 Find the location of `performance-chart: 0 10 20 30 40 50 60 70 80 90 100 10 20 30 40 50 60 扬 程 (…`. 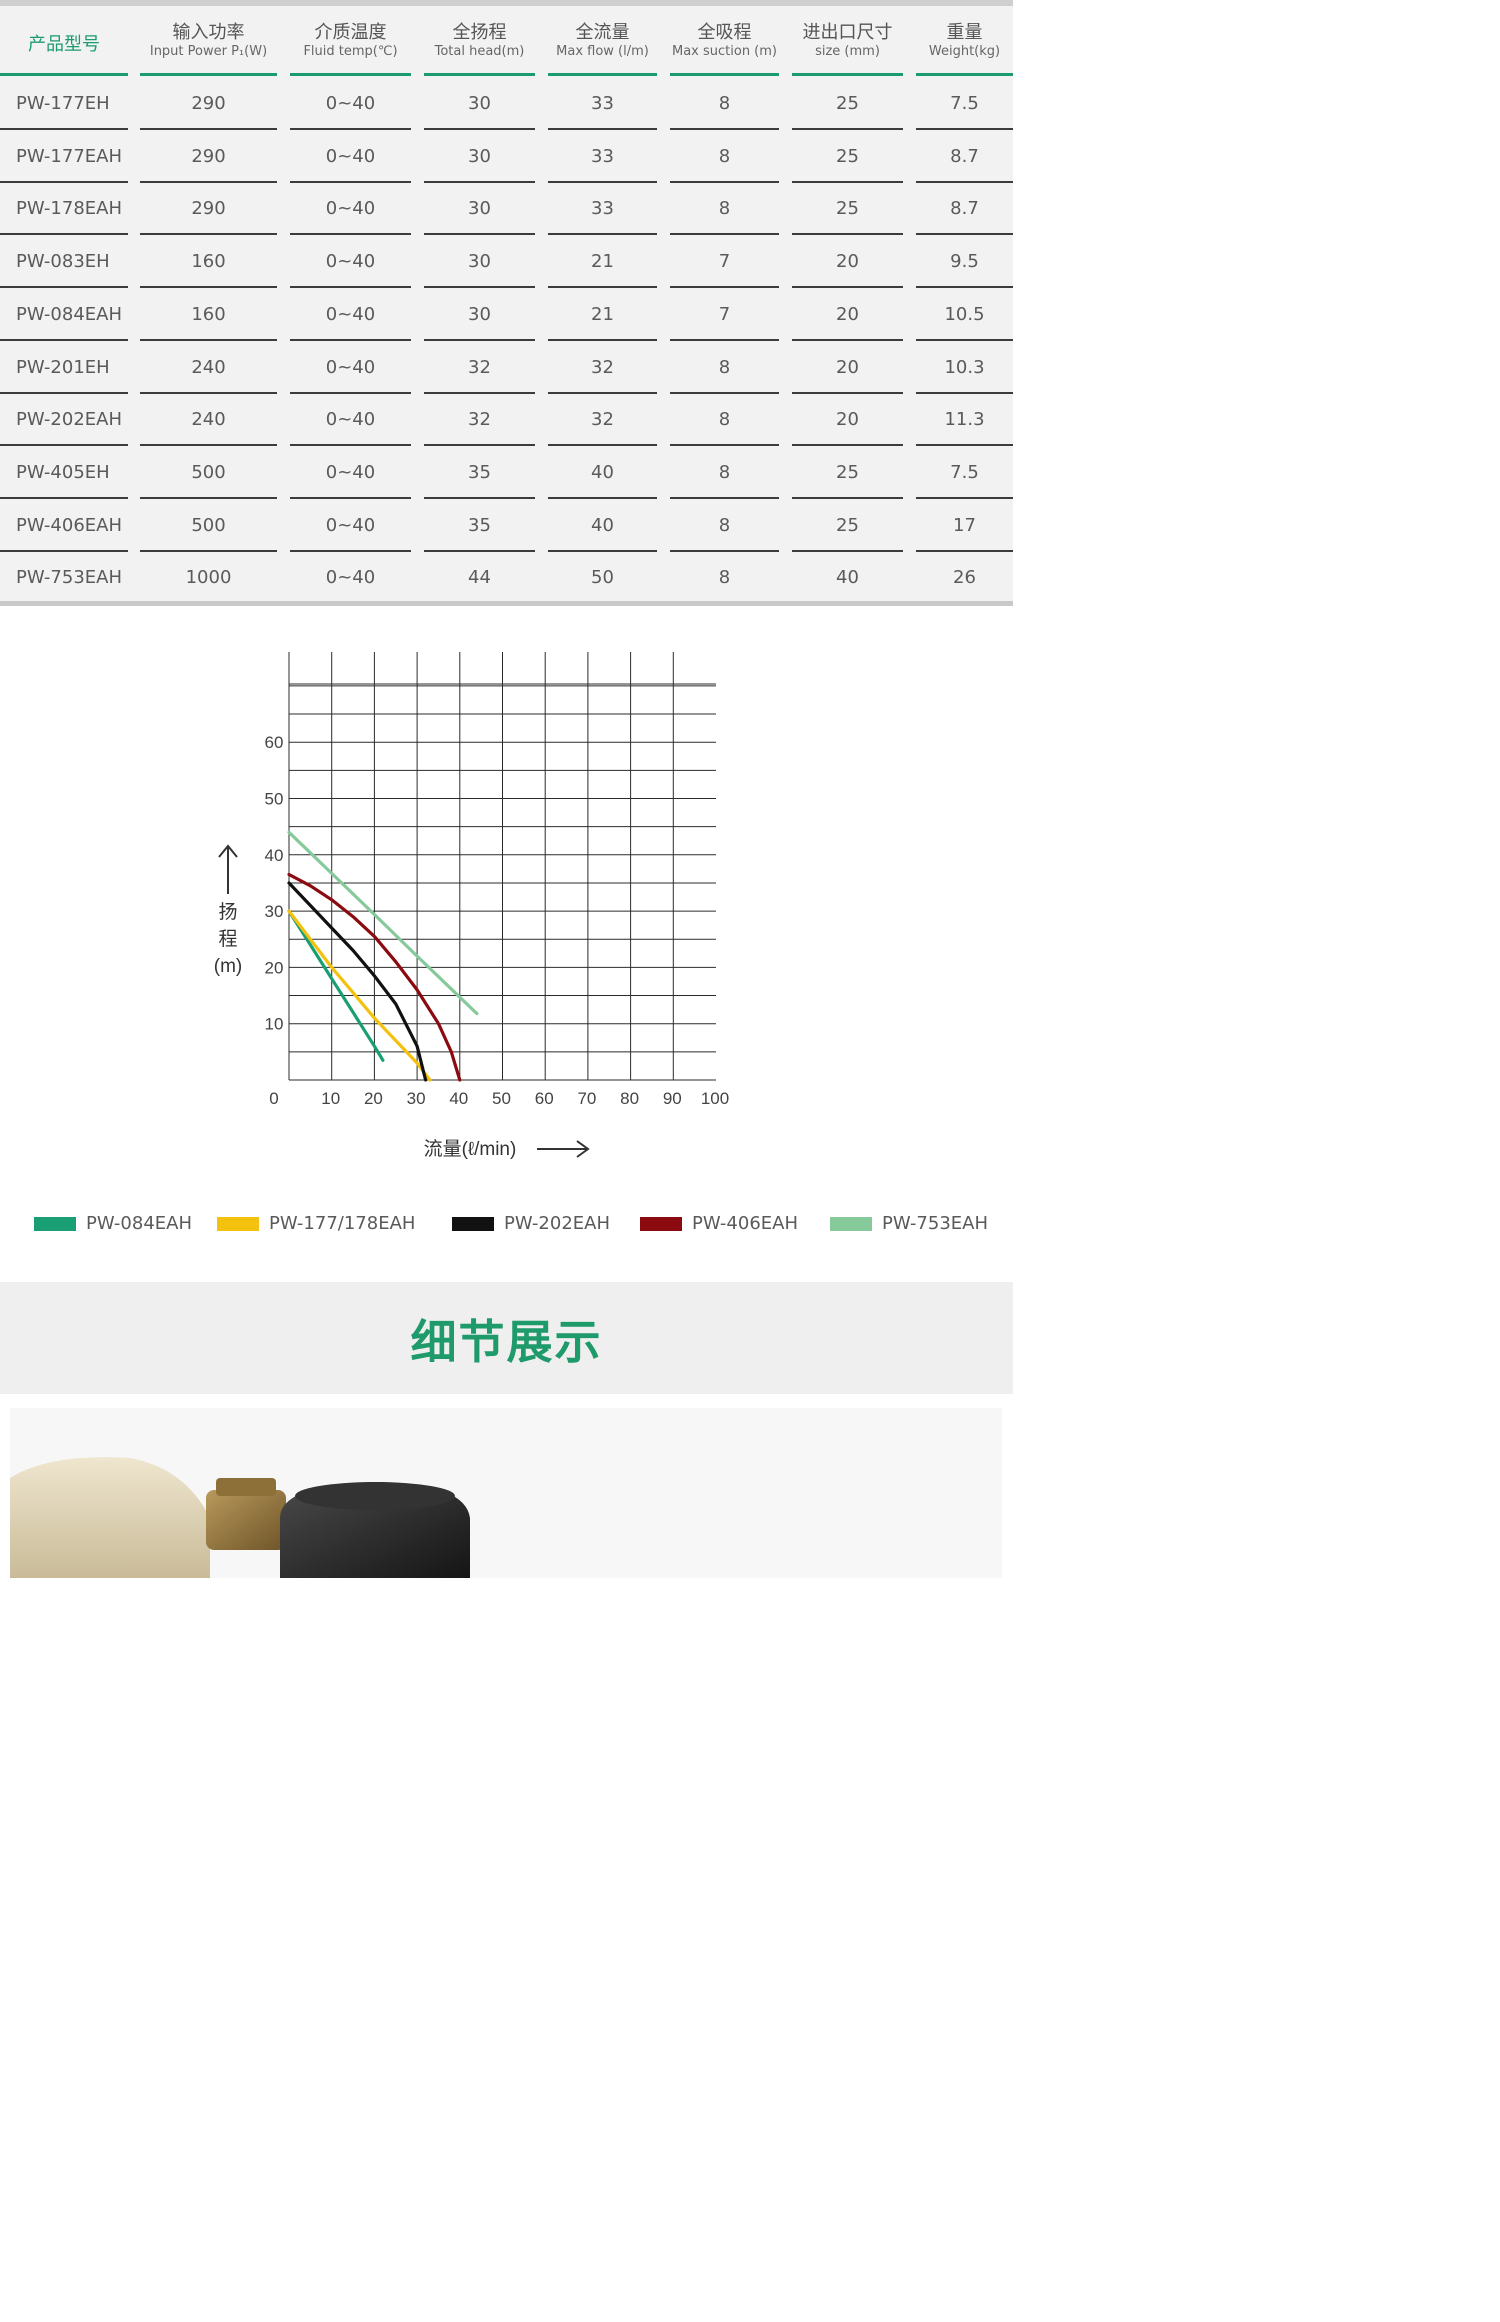

performance-chart: 0 10 20 30 40 50 60 70 80 90 100 10 20 30 40 50 60 扬 程 (… is located at coordinates (472, 906).